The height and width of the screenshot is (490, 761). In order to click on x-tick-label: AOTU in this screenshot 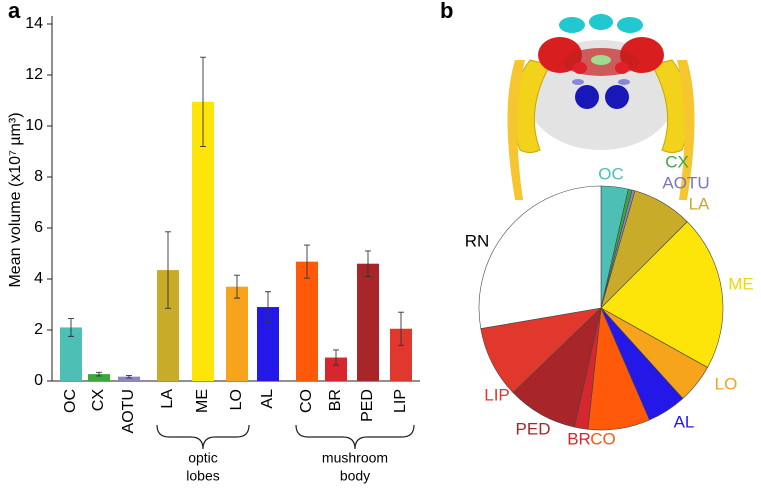, I will do `click(128, 411)`.